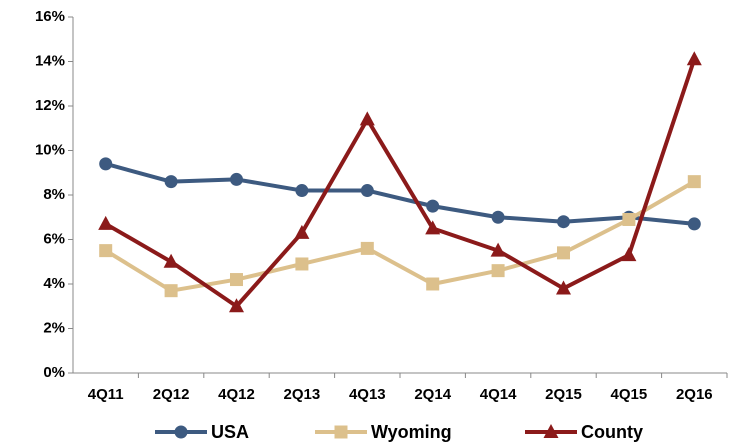 This screenshot has height=445, width=733. Describe the element at coordinates (302, 394) in the screenshot. I see `x-tick-label: 2Q13` at that location.